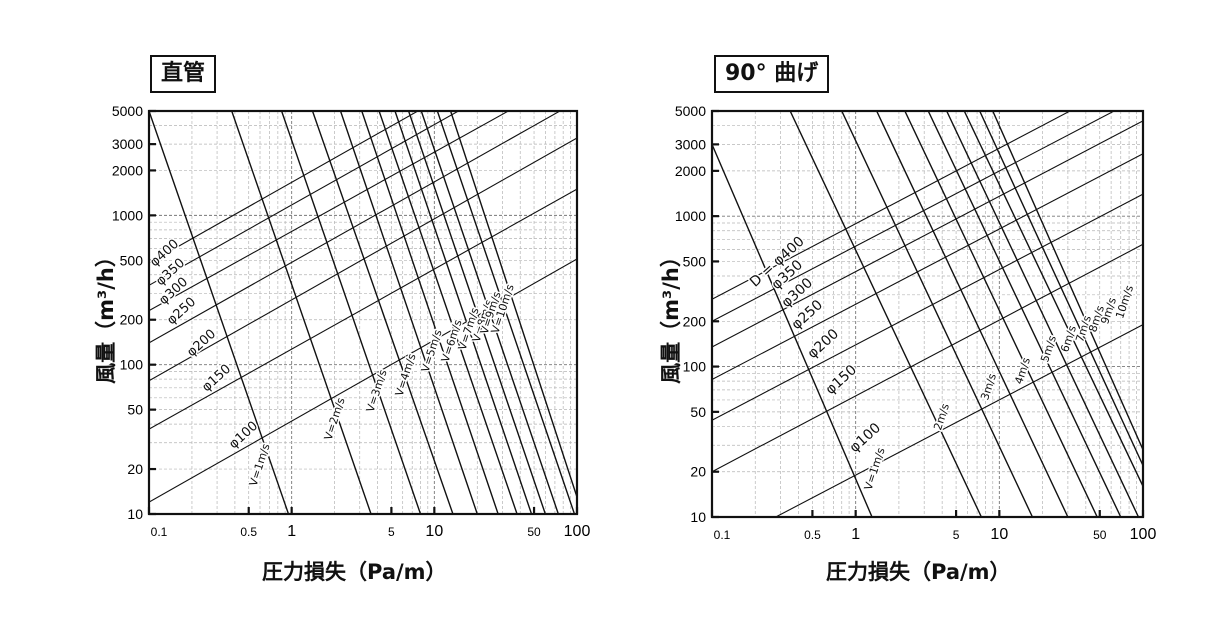  Describe the element at coordinates (243, 435) in the screenshot. I see `straight-series-label: φ100` at that location.